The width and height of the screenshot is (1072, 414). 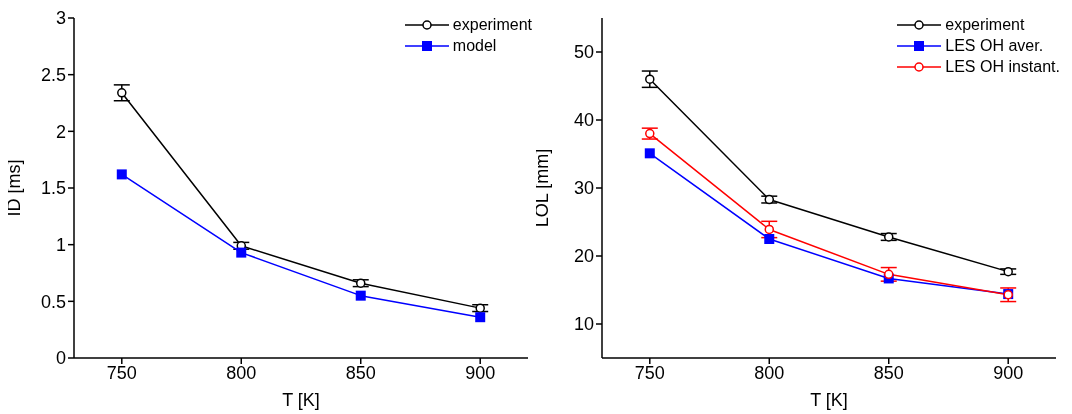 What do you see at coordinates (994, 45) in the screenshot?
I see `legend-label: LES OH aver.` at bounding box center [994, 45].